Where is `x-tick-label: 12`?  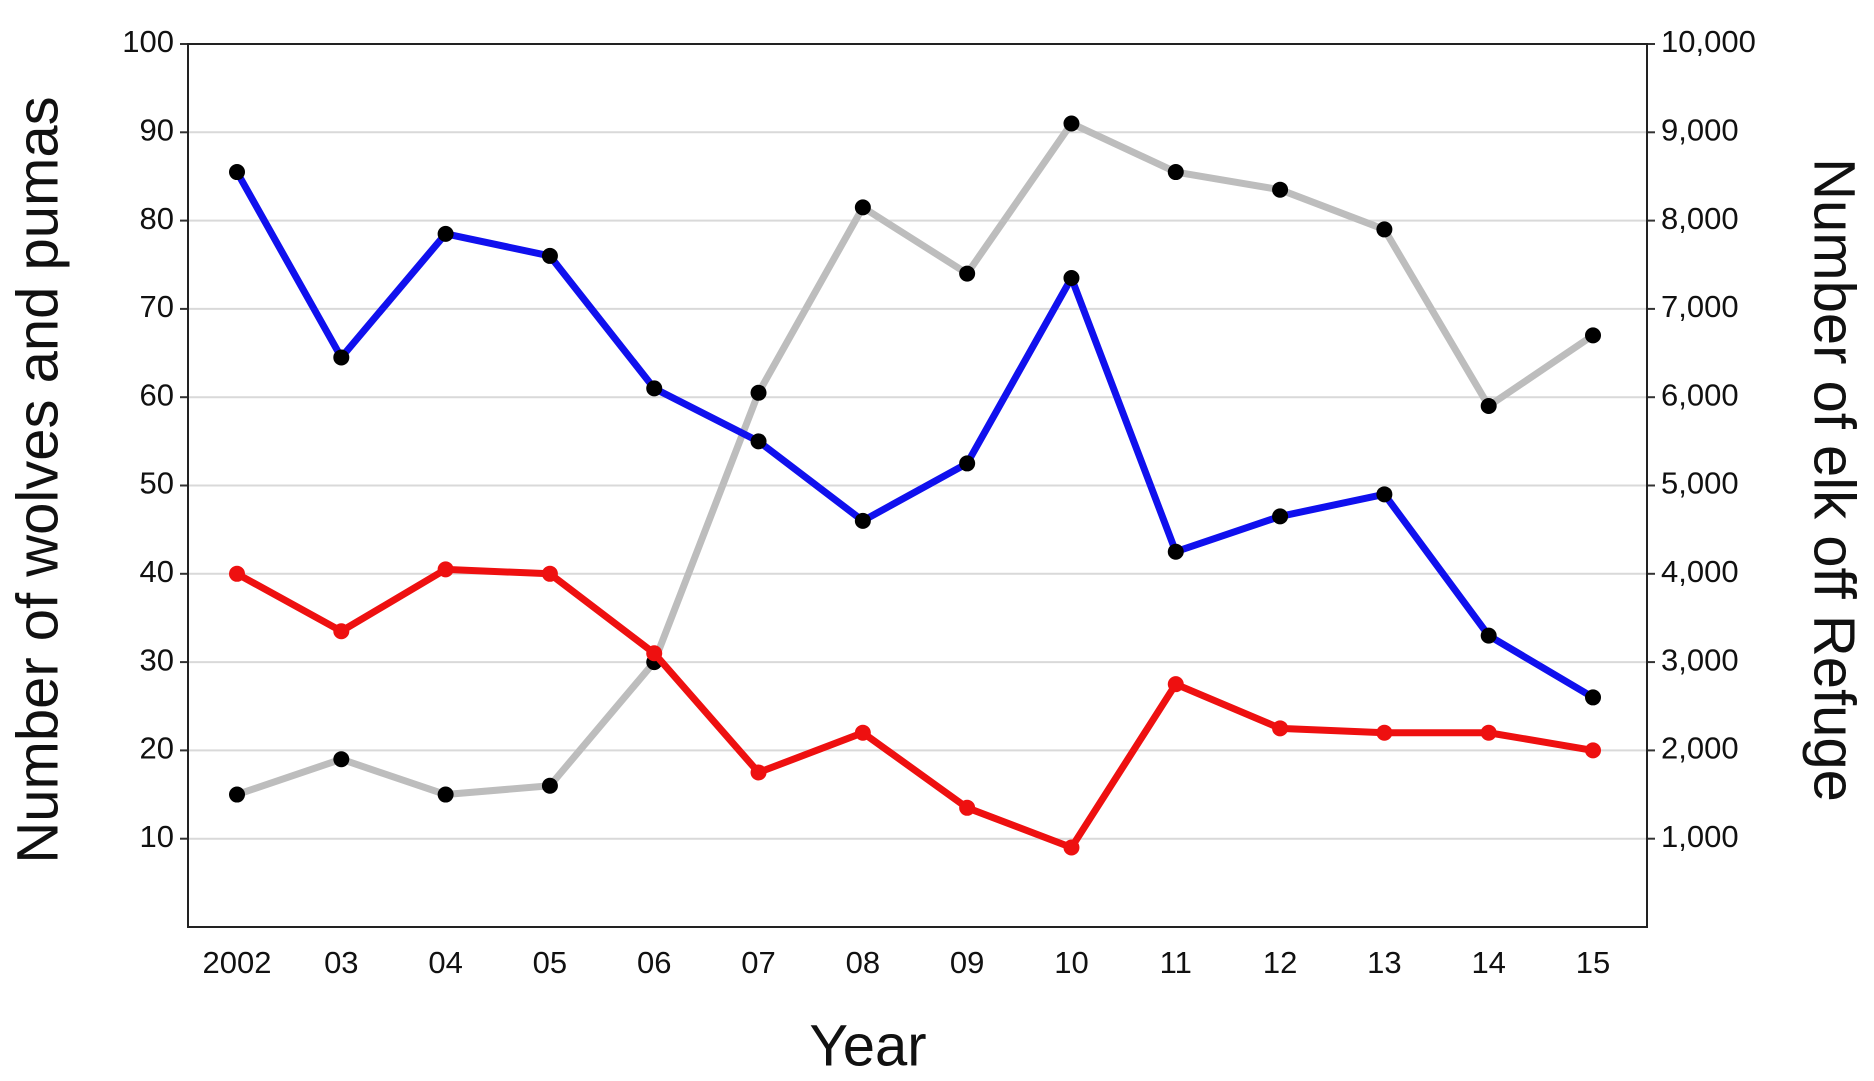
x-tick-label: 12 is located at coordinates (1280, 962).